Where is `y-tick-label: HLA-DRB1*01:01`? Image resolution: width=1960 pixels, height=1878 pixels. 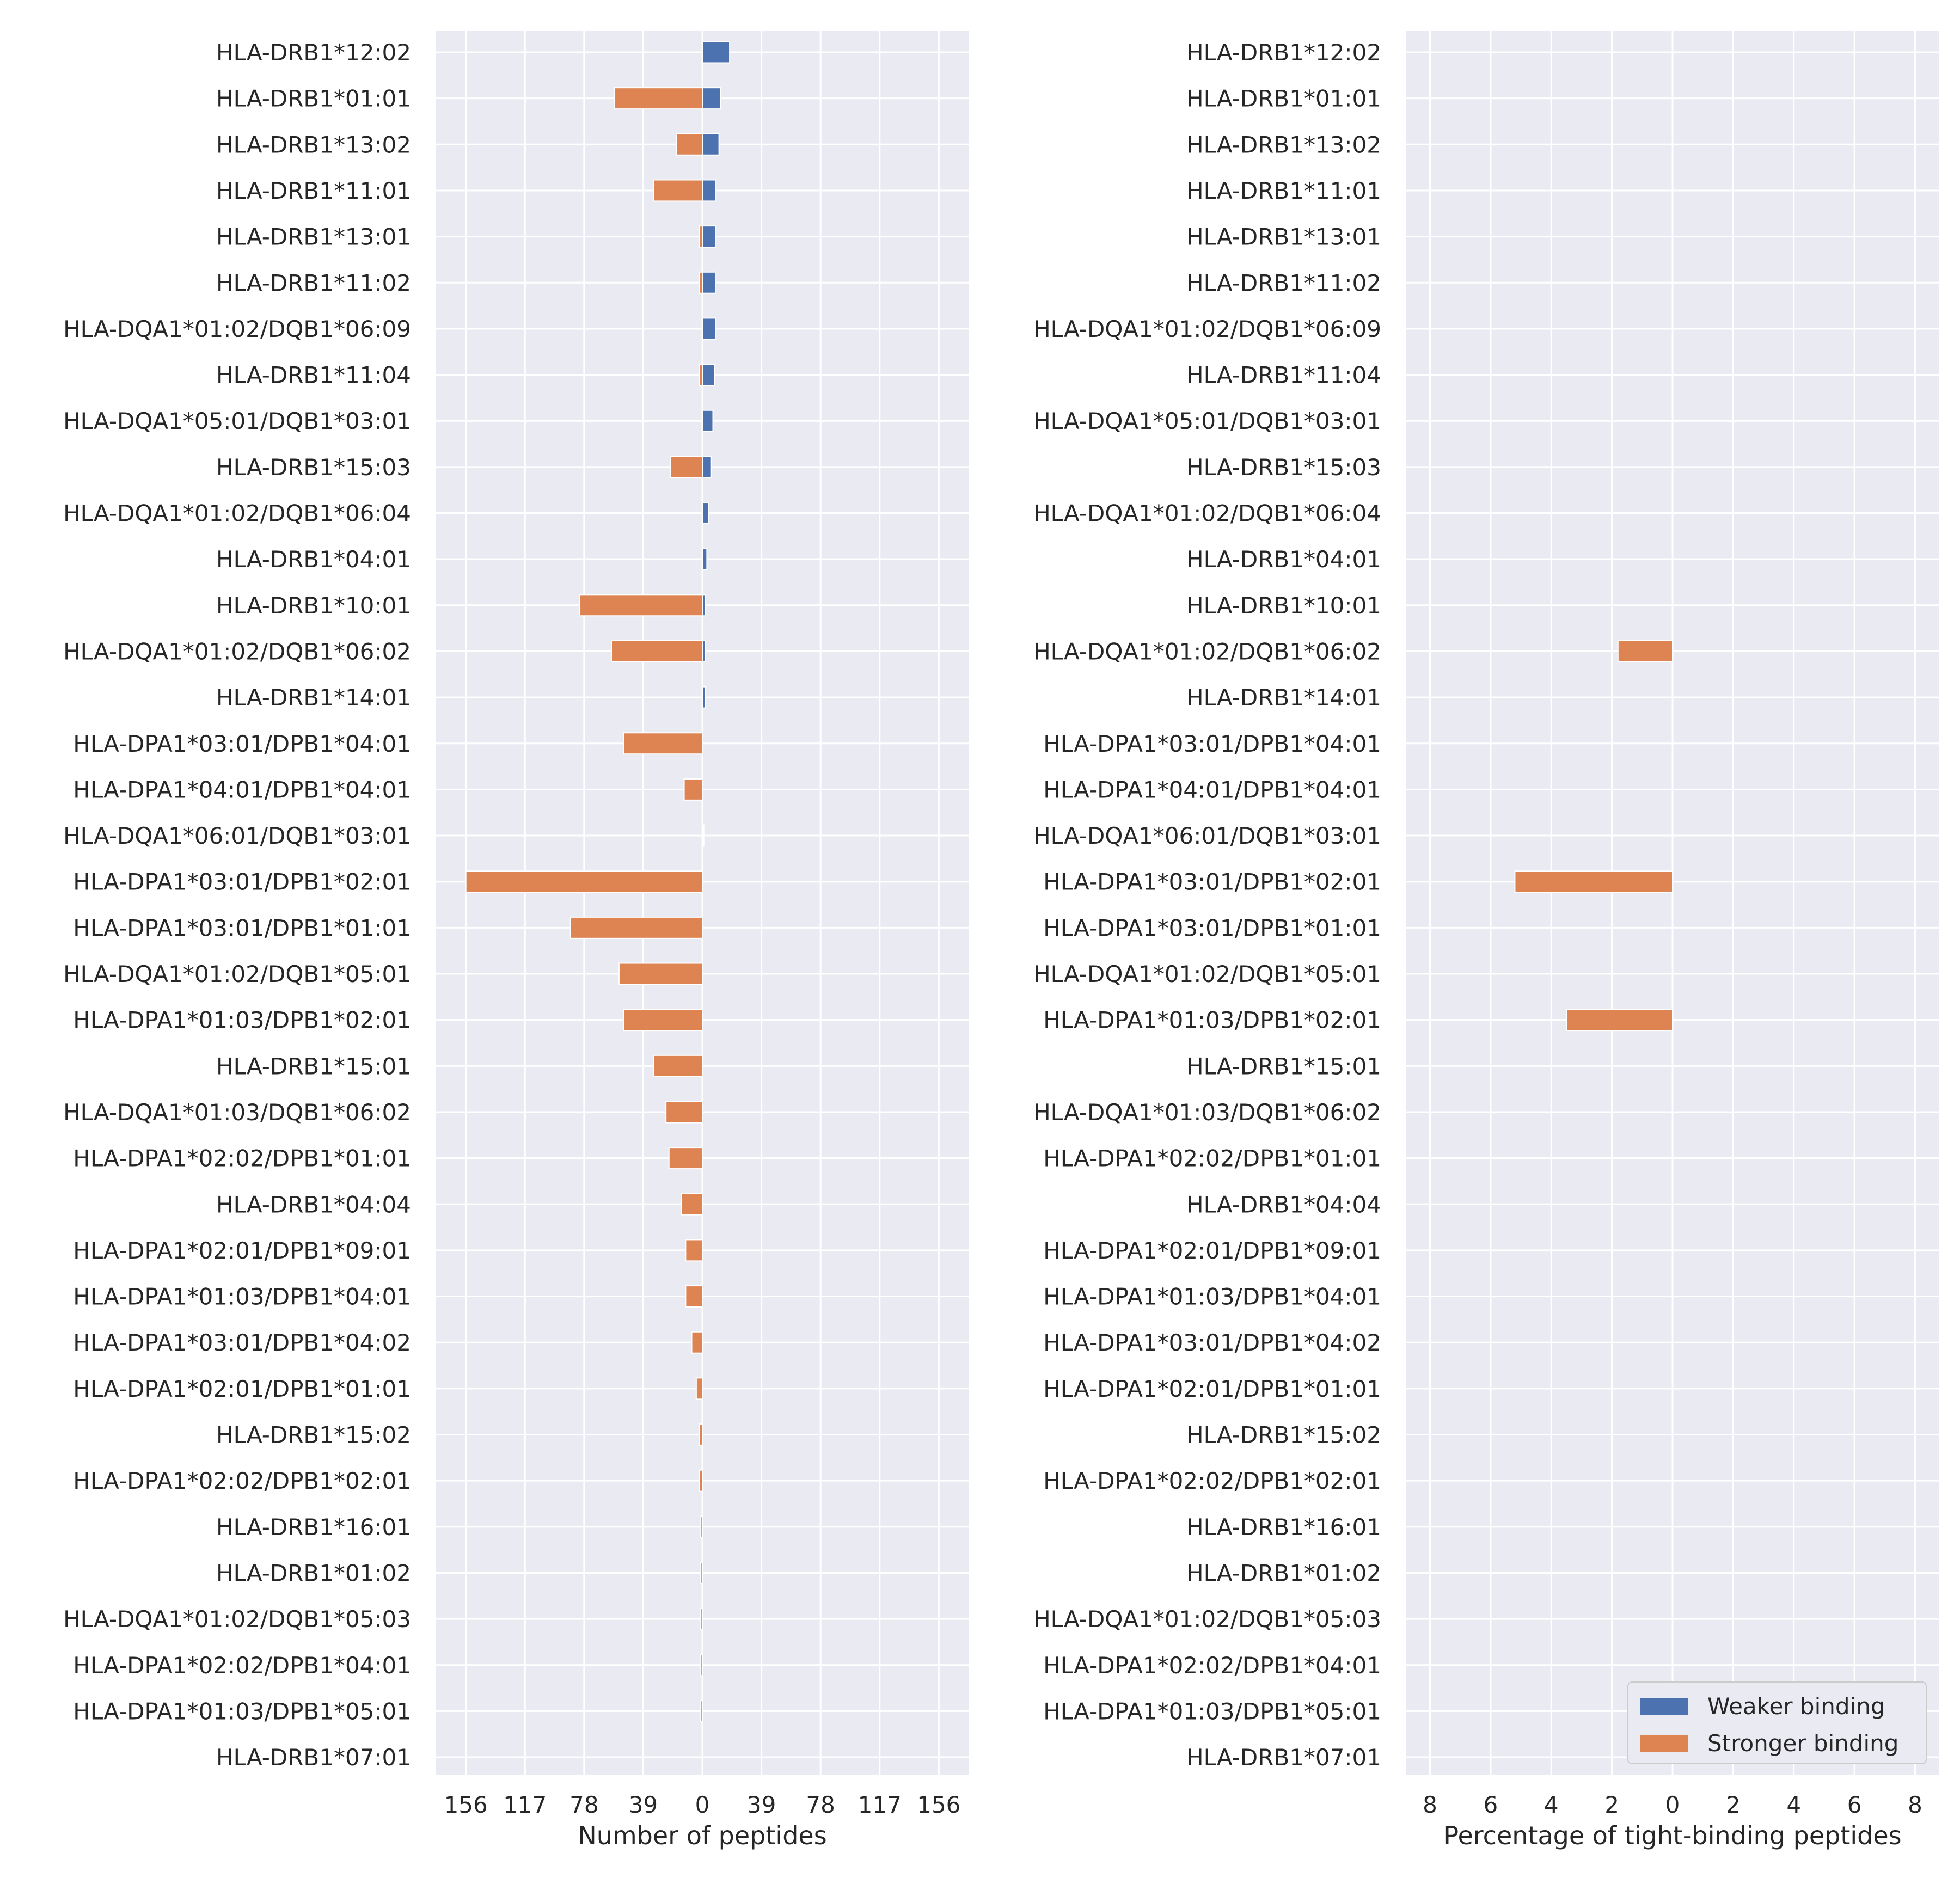
y-tick-label: HLA-DRB1*01:01 is located at coordinates (1283, 98).